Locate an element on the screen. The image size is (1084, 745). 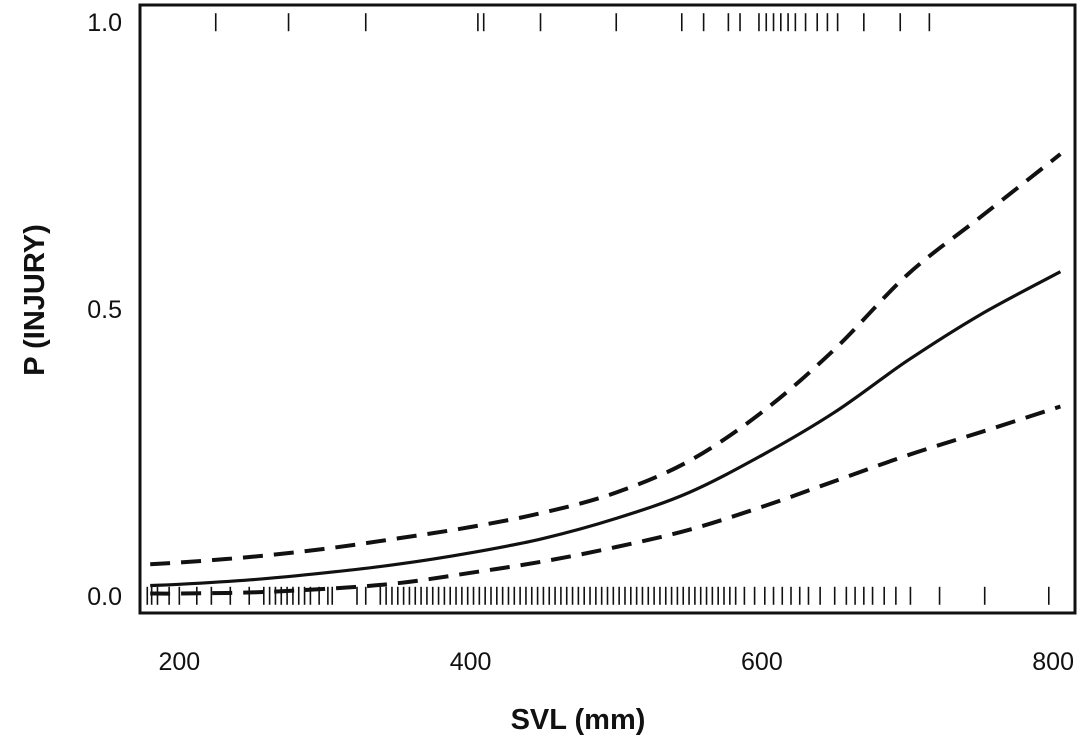
y-tick-label: 0.0 is located at coordinates (104, 597).